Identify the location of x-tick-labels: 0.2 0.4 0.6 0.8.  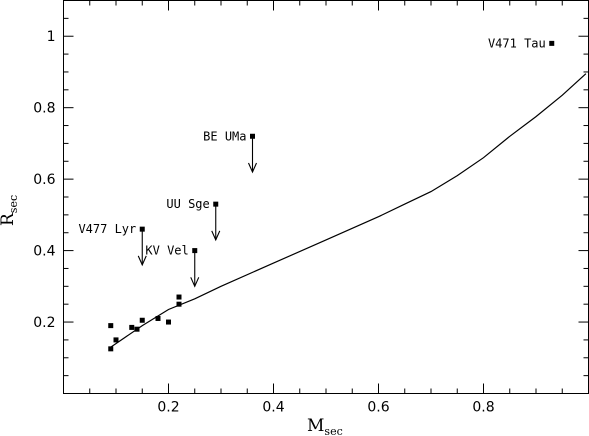
(325, 408).